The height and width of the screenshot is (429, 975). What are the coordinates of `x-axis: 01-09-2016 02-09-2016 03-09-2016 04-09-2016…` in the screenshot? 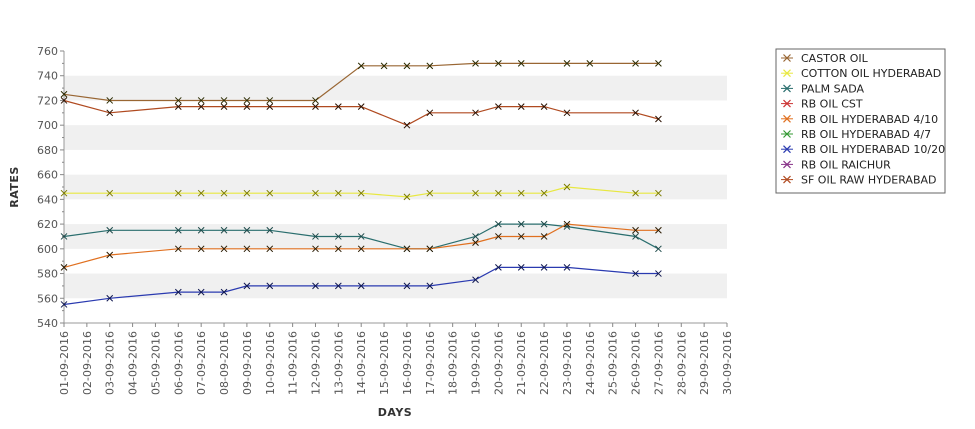 It's located at (396, 359).